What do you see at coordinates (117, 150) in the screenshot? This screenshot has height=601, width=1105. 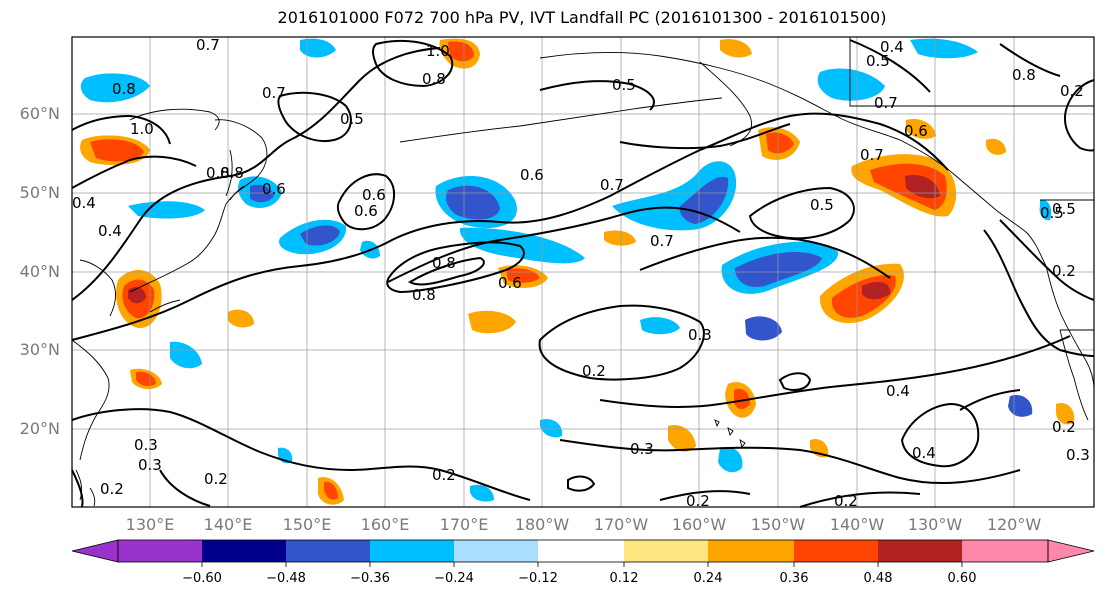 I see `shade-pos-3b` at bounding box center [117, 150].